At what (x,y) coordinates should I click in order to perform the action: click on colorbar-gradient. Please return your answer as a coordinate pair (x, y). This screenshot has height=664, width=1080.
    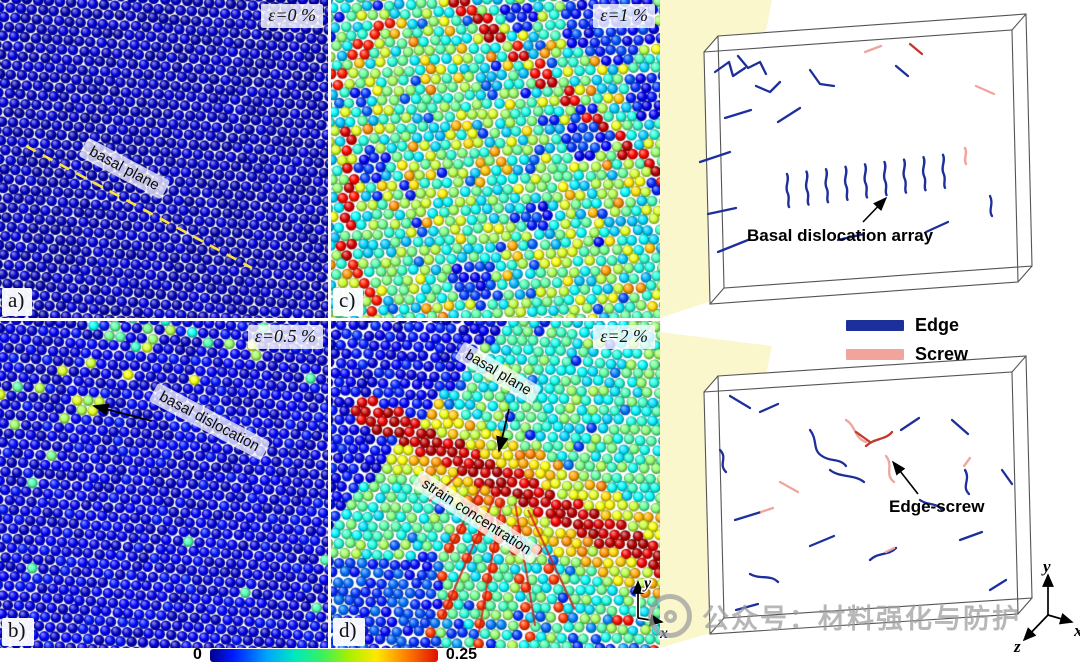
    Looking at the image, I should click on (323, 655).